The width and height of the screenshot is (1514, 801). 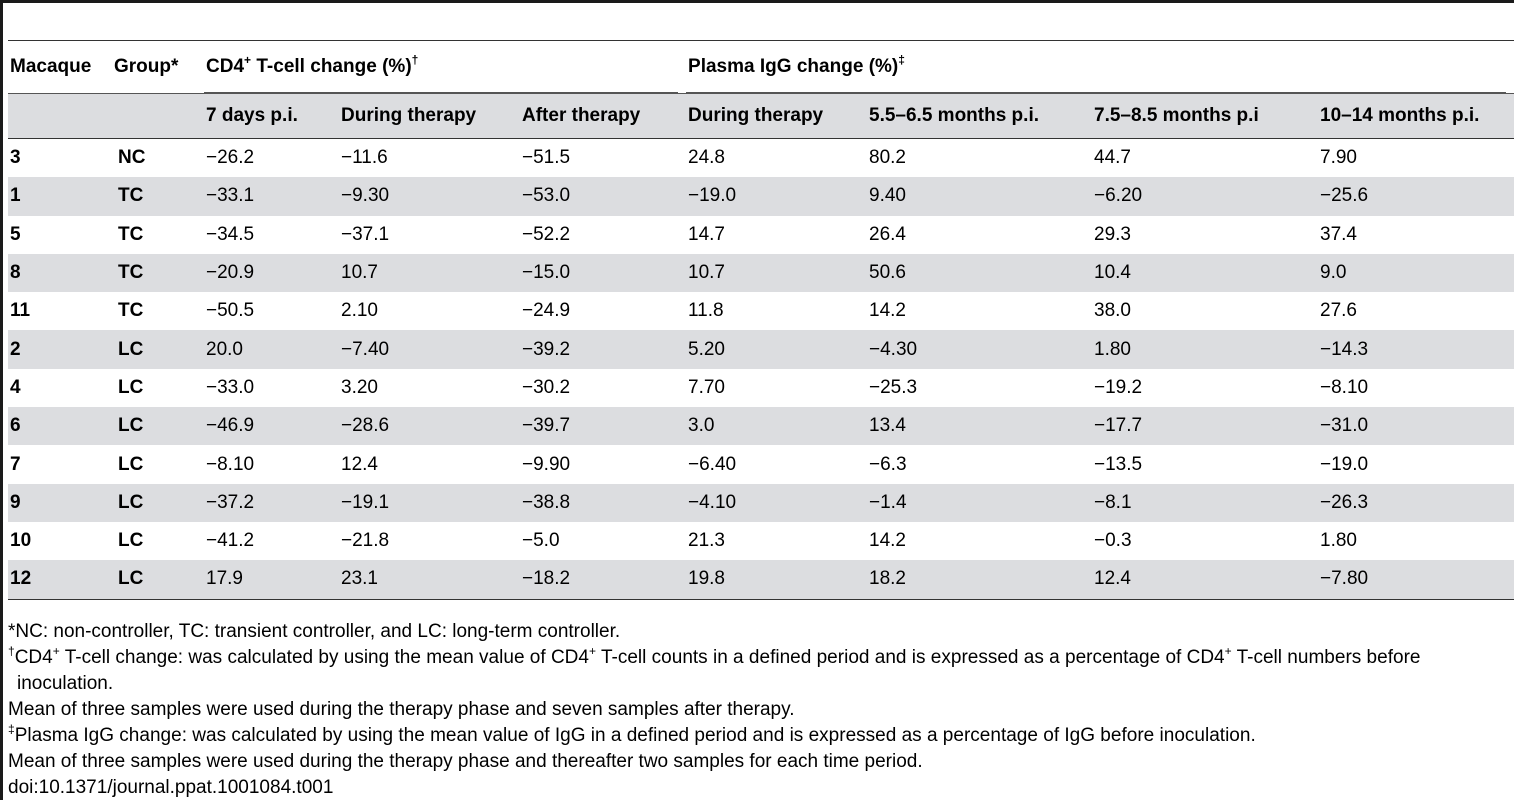 I want to click on cell-igg-5-6months: −4.30, so click(x=979, y=349).